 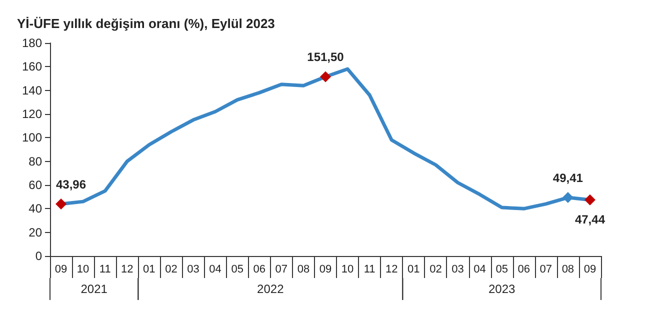 What do you see at coordinates (502, 289) in the screenshot?
I see `text: 2023` at bounding box center [502, 289].